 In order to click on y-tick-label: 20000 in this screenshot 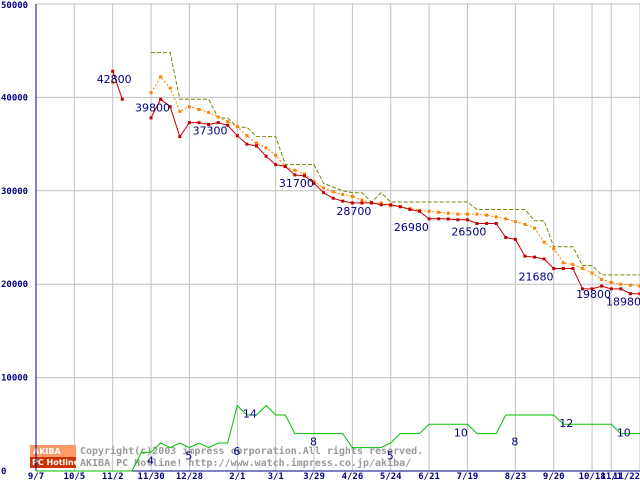, I will do `click(14, 285)`.